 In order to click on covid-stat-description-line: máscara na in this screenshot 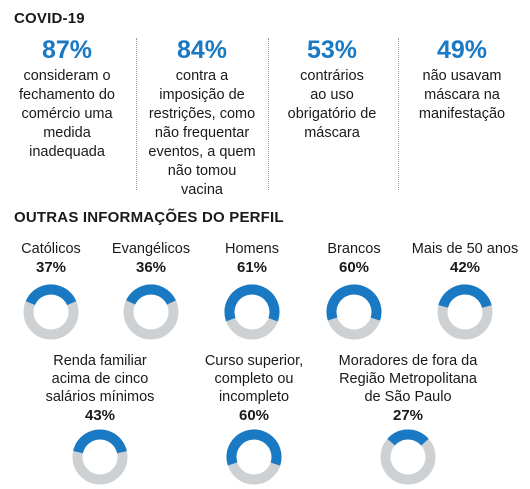, I will do `click(462, 95)`.